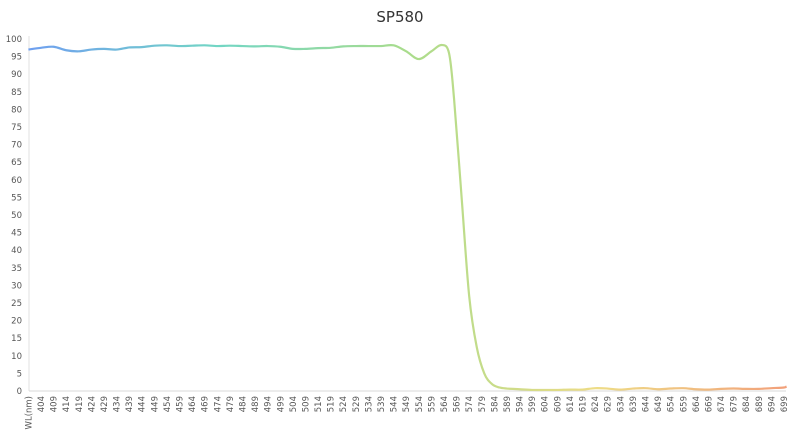  What do you see at coordinates (596, 404) in the screenshot?
I see `x-tick-label: 624` at bounding box center [596, 404].